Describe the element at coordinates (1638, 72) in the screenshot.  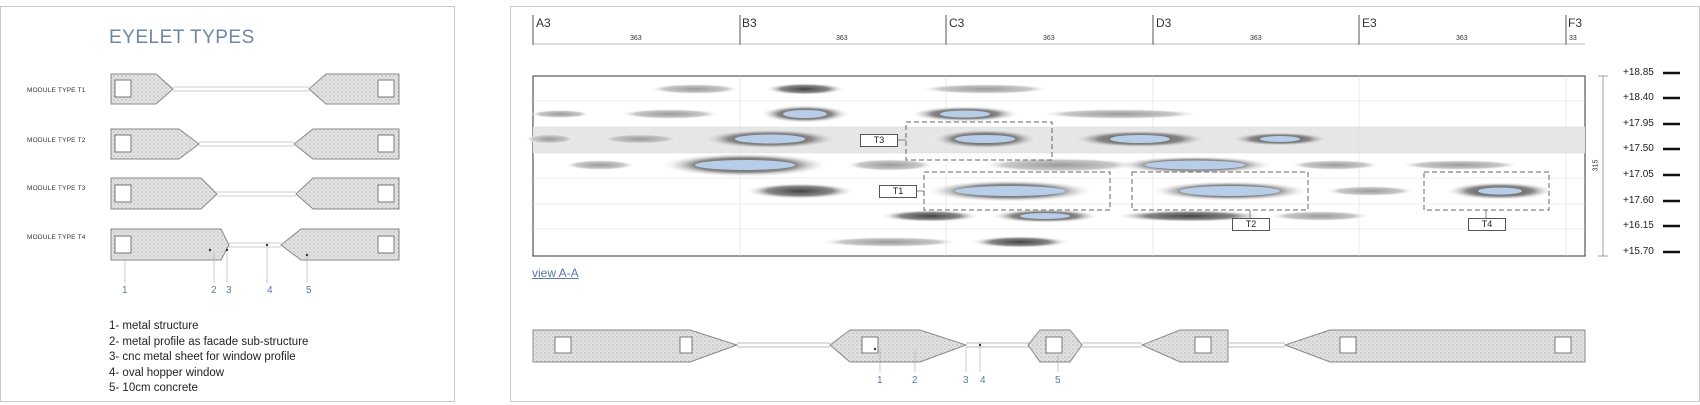
I see `elevation-1: +18.85` at that location.